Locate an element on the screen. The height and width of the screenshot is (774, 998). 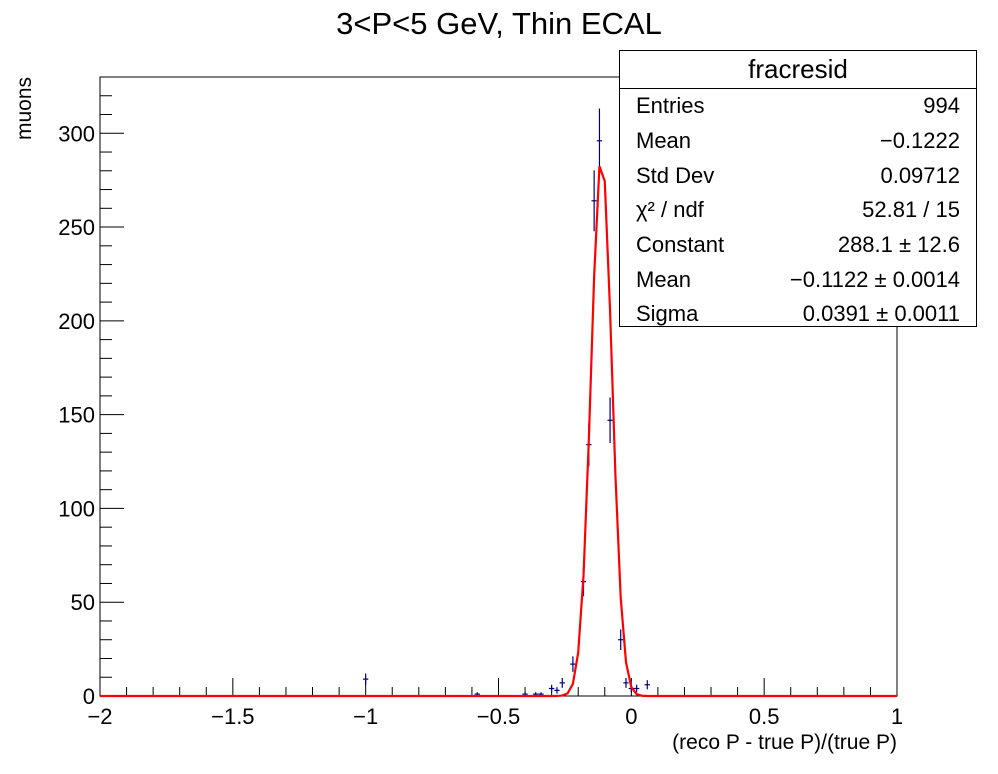
stats-box-name: fracresid is located at coordinates (798, 70).